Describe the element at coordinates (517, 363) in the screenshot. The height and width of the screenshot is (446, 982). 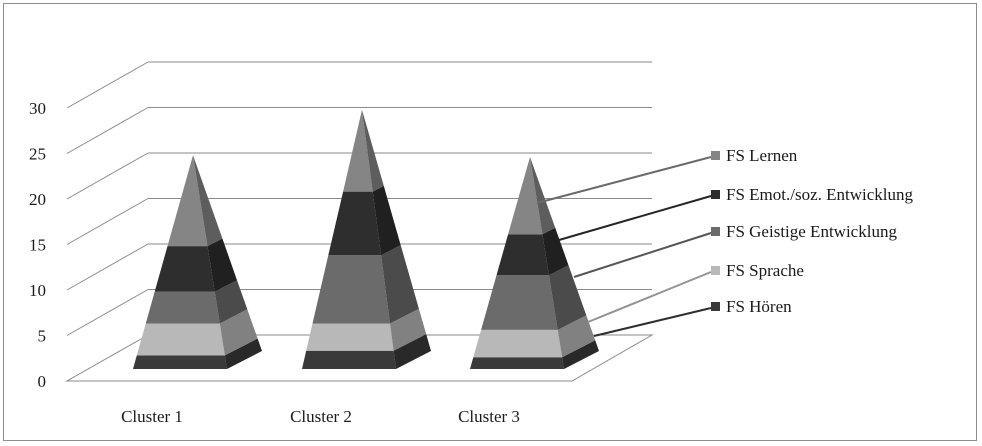
I see `pyramid-3-segment-1-front` at that location.